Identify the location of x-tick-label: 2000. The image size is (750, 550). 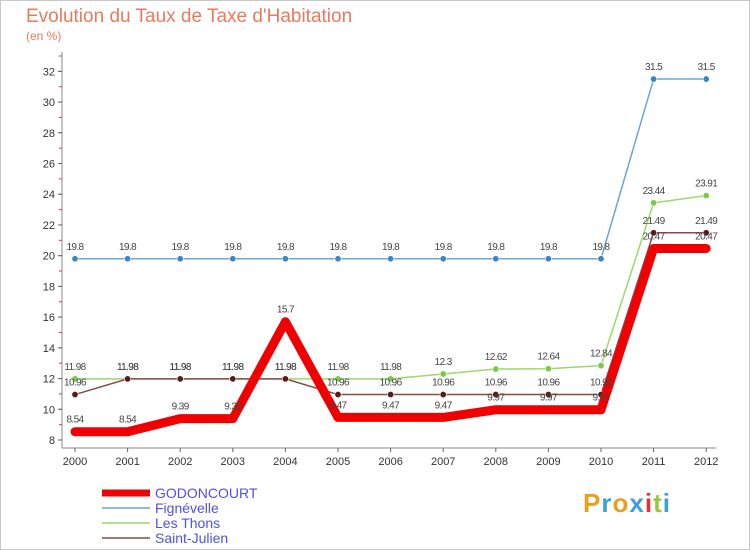
(75, 462).